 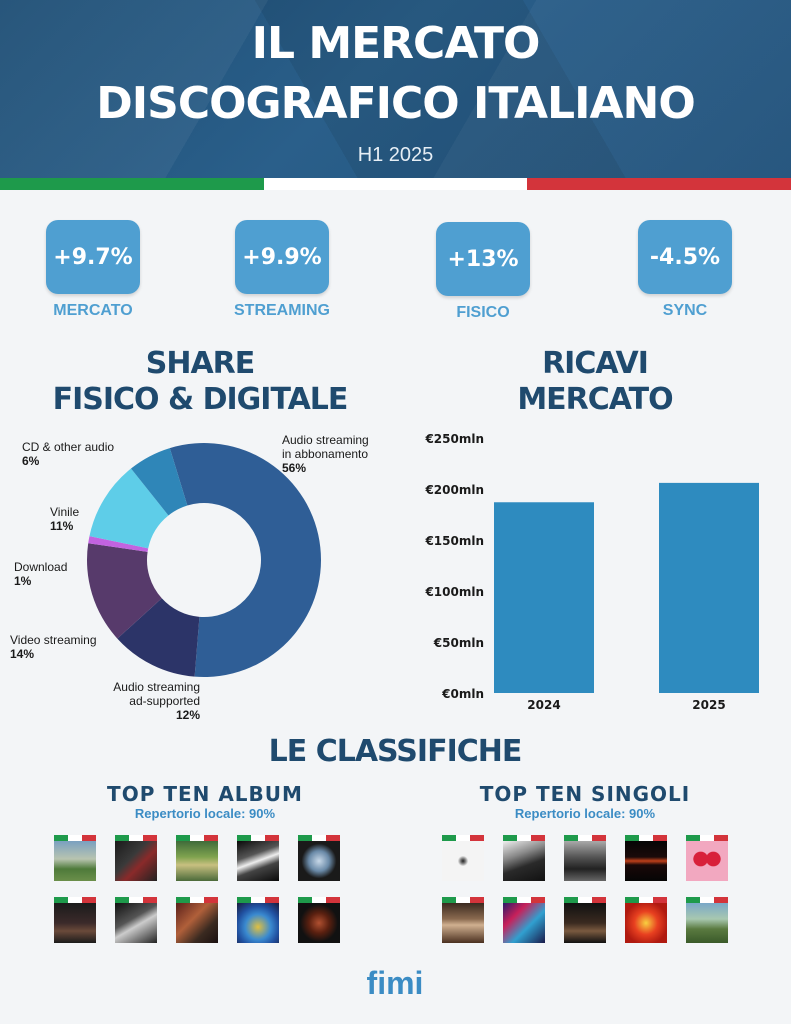 What do you see at coordinates (395, 184) in the screenshot?
I see `italian-flag-bar` at bounding box center [395, 184].